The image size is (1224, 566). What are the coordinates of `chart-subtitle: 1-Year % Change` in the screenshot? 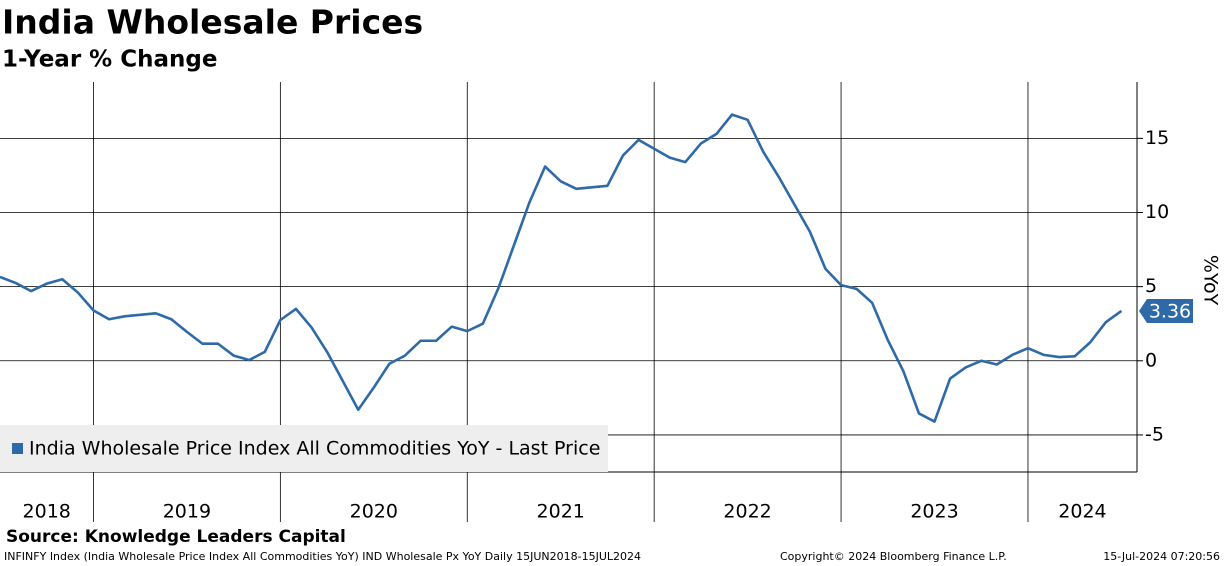 It's located at (109, 60).